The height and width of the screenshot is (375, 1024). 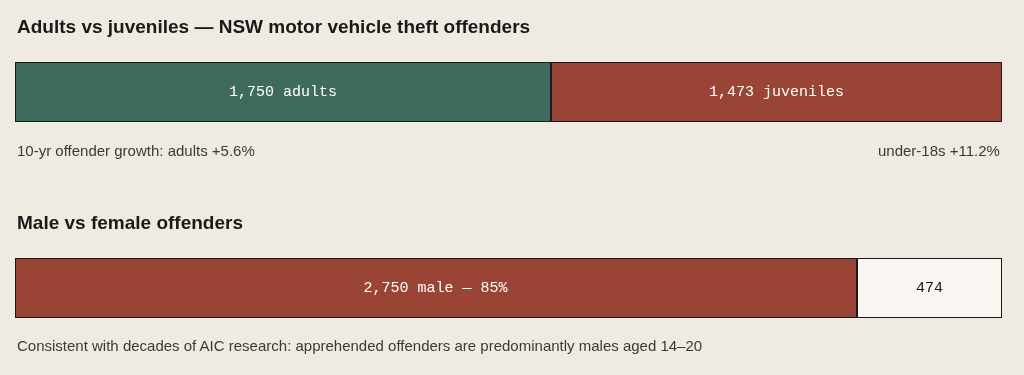 What do you see at coordinates (274, 26) in the screenshot?
I see `chart-title: Adults vs juveniles — NSW motor vehicle theft offenders` at bounding box center [274, 26].